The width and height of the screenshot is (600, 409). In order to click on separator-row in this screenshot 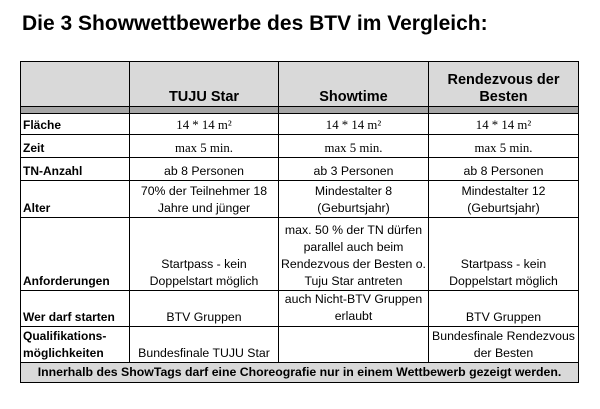, I will do `click(299, 110)`.